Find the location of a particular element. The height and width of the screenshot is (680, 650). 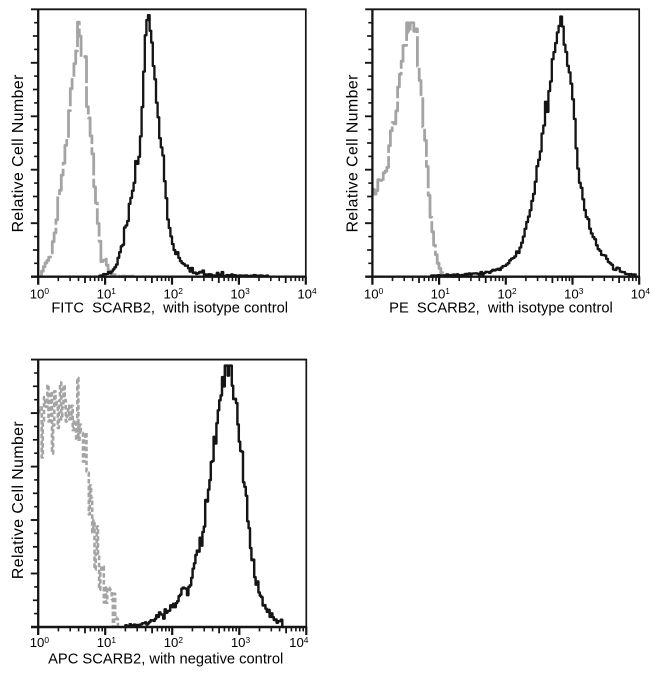

svg-text:PE SCARB2, with isotype cont: PE SCARB2, with isotype control is located at coordinates (501, 309).